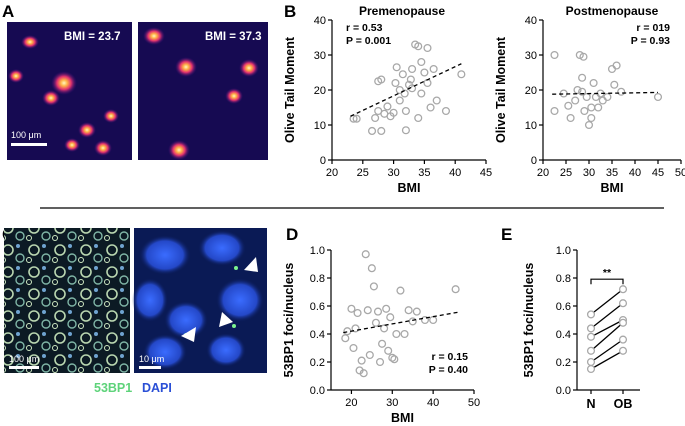 This screenshot has height=426, width=685. What do you see at coordinates (364, 28) in the screenshot?
I see `b-pre-stat-r: r = 0.53` at bounding box center [364, 28].